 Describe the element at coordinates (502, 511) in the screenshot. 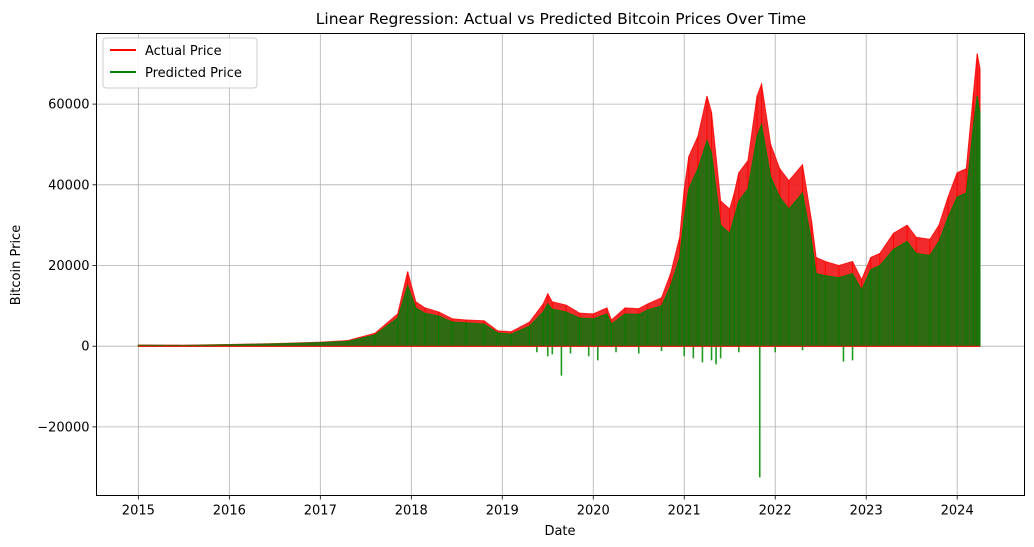

I see `x-tick-label: 2019` at that location.